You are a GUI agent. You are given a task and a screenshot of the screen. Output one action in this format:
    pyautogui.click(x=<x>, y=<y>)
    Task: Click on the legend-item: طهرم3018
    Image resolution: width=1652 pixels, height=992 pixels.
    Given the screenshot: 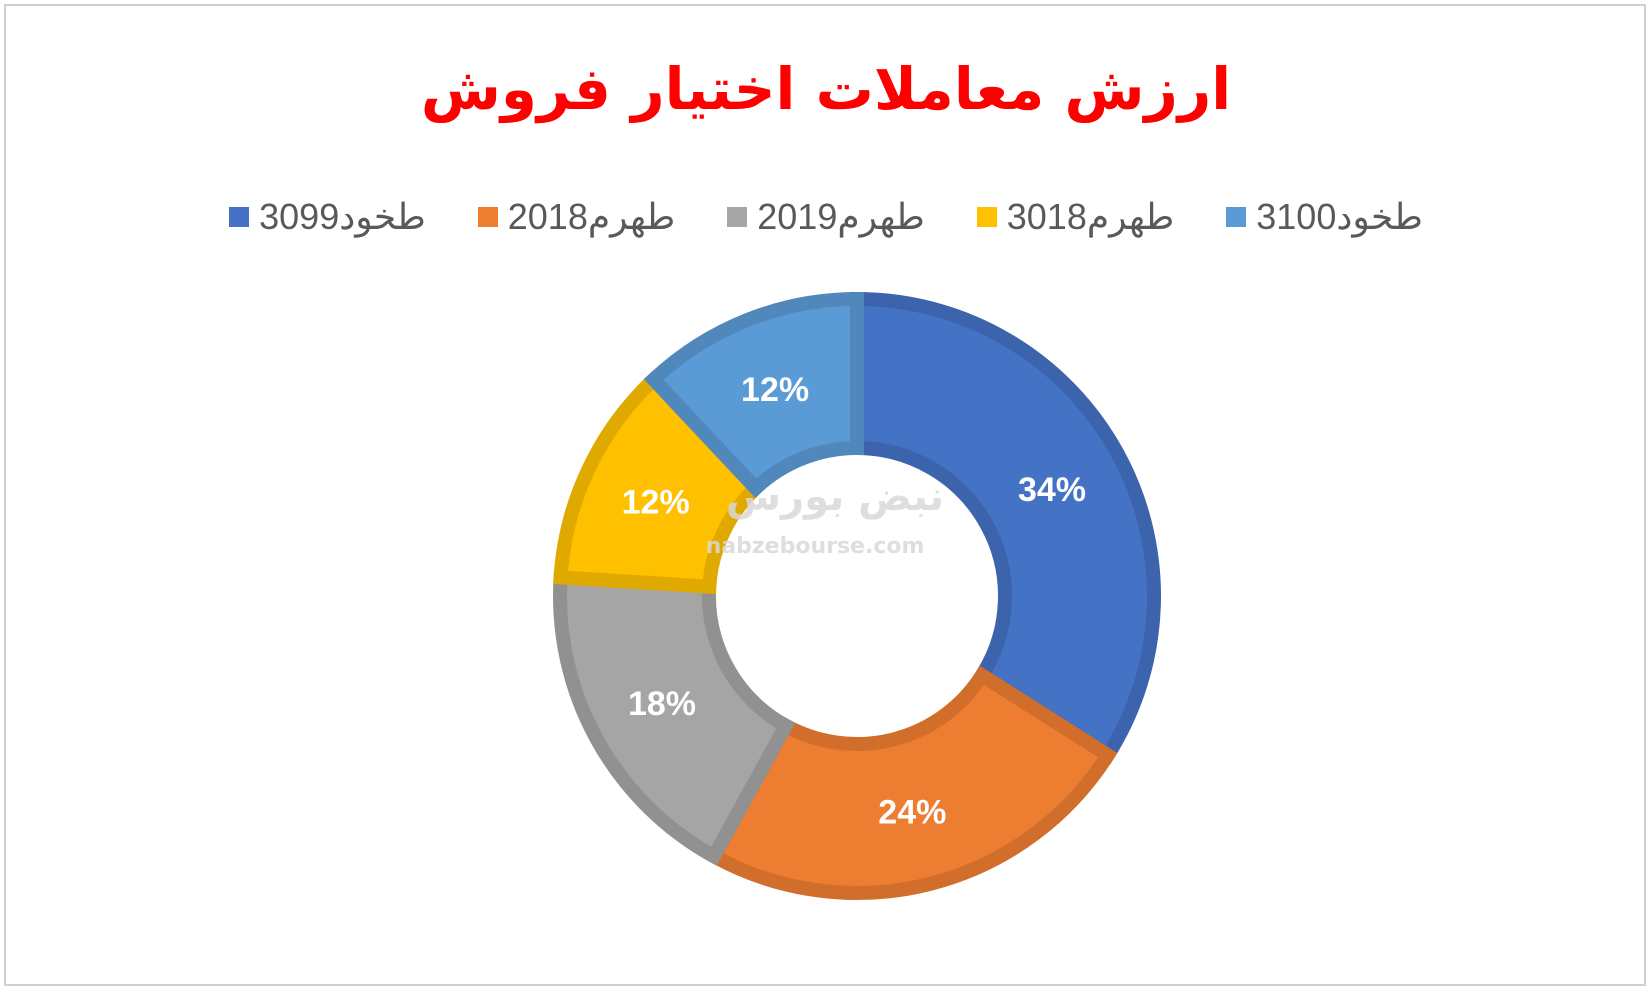 What is the action you would take?
    pyautogui.click(x=1075, y=217)
    